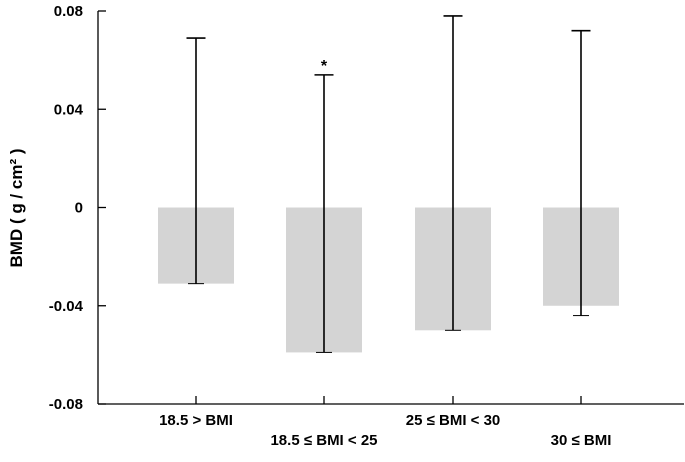 The width and height of the screenshot is (685, 462). I want to click on y-tick-label: 0, so click(79, 208).